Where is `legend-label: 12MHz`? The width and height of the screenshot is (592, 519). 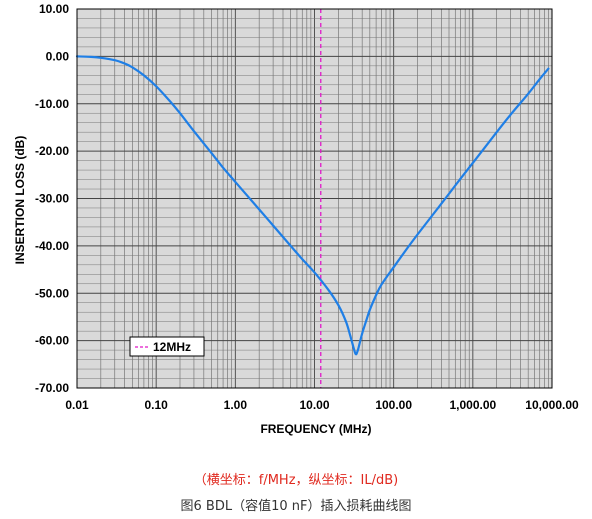
legend-label: 12MHz is located at coordinates (172, 347).